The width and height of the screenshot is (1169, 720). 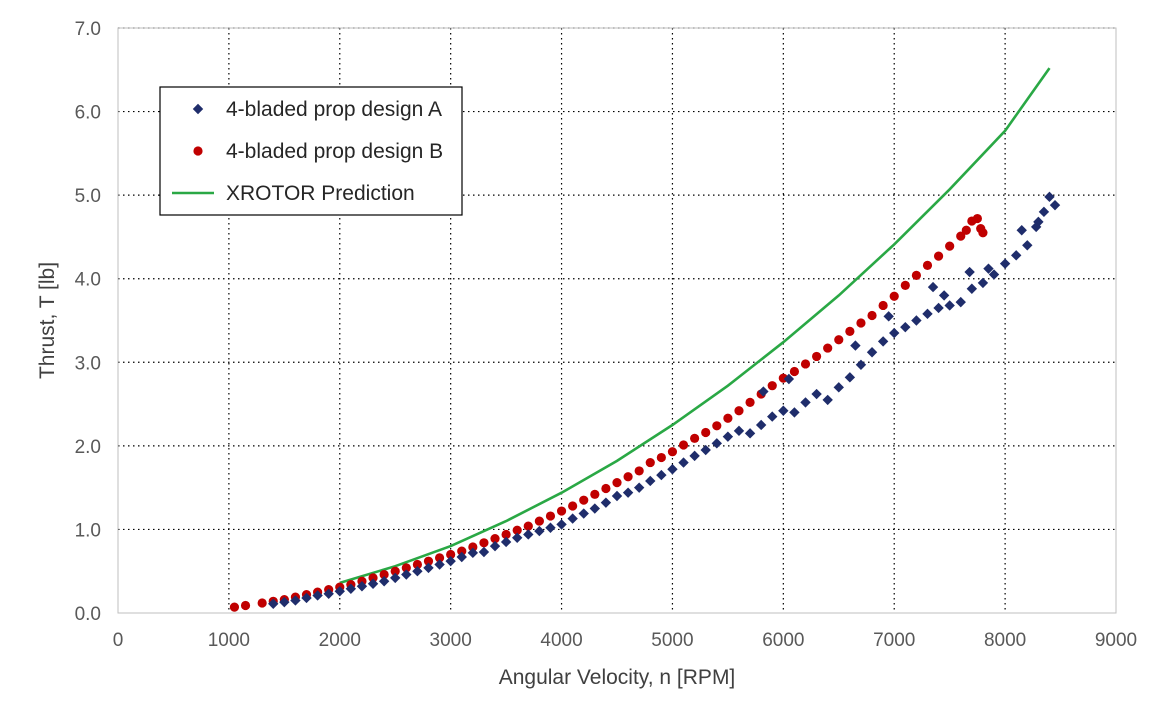 What do you see at coordinates (198, 109) in the screenshot?
I see `legend-diamond-swatch` at bounding box center [198, 109].